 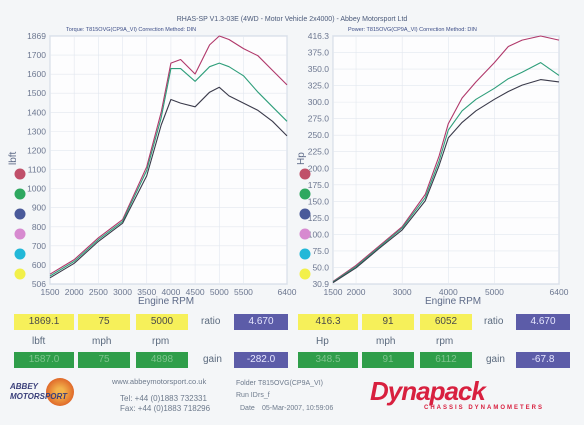 I want to click on left-y-tick-label: 506, so click(x=39, y=284).